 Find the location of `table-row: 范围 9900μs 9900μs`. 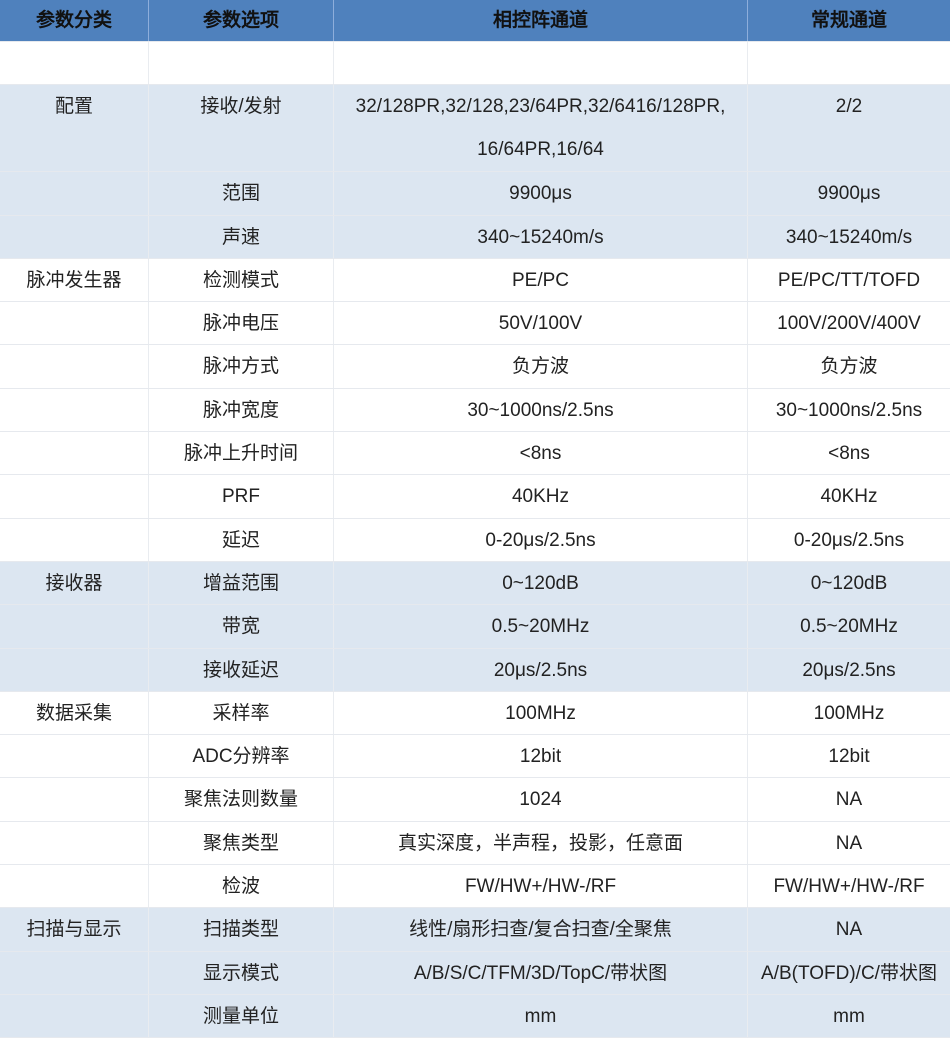

table-row: 范围 9900μs 9900μs is located at coordinates (475, 194).